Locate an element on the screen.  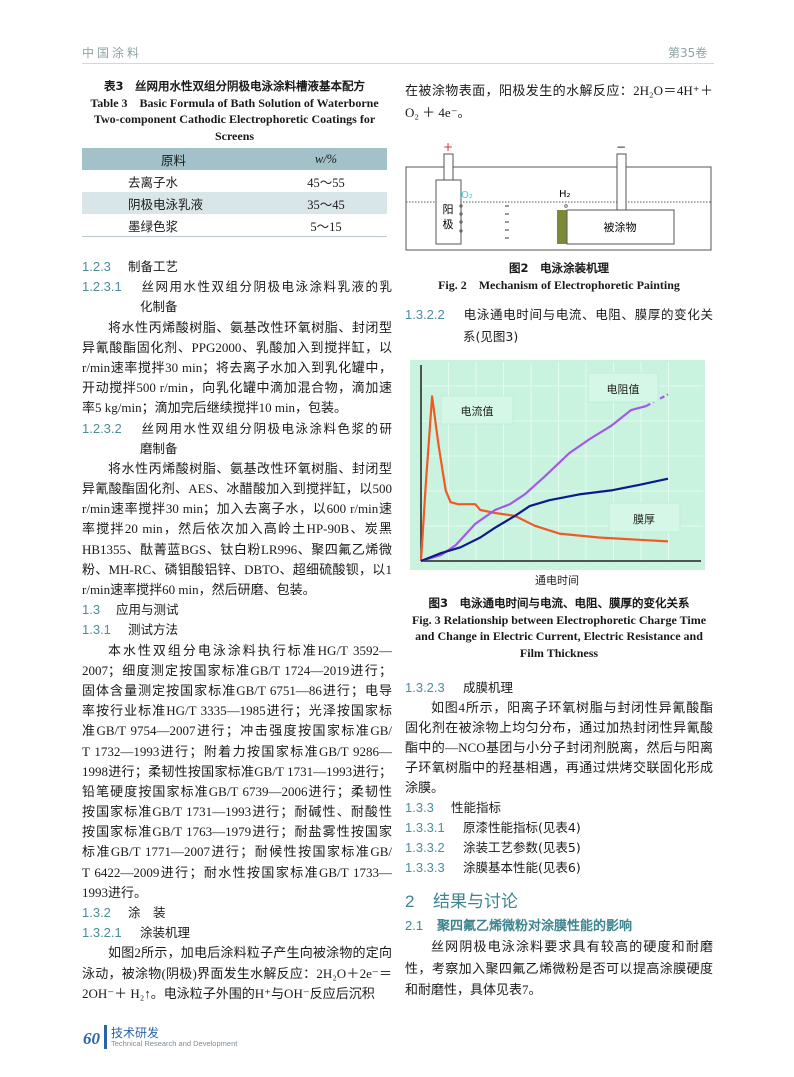
paragraph-line: 率搅拌20 min，然后依次加入高岭土HP-90B、炭黑 is located at coordinates (237, 529).